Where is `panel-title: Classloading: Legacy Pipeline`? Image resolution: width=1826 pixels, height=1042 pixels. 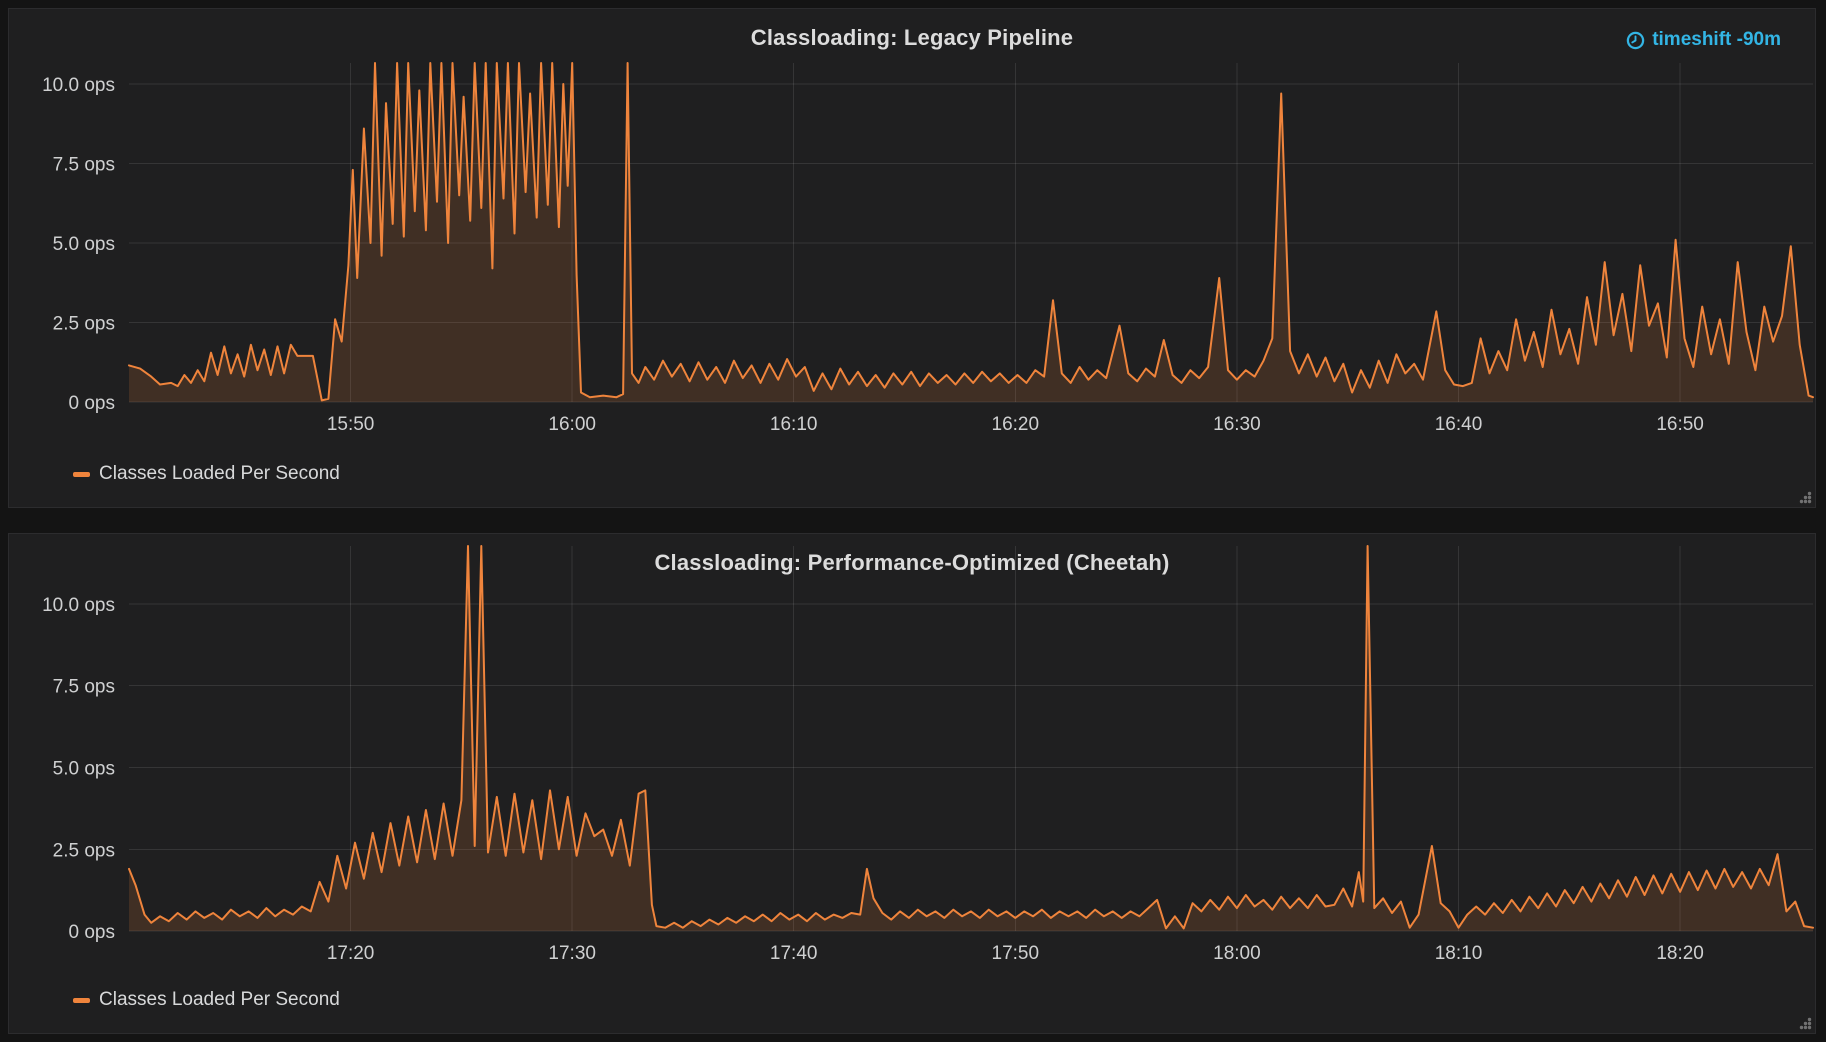
panel-title: Classloading: Legacy Pipeline is located at coordinates (912, 37).